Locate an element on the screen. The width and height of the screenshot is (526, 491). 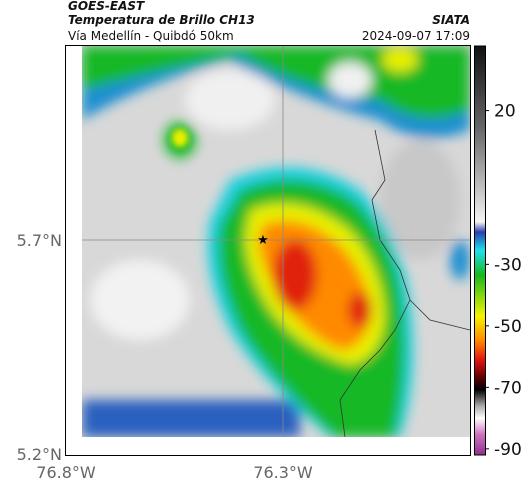
colorbar-tick-label: -70 is located at coordinates (508, 388).